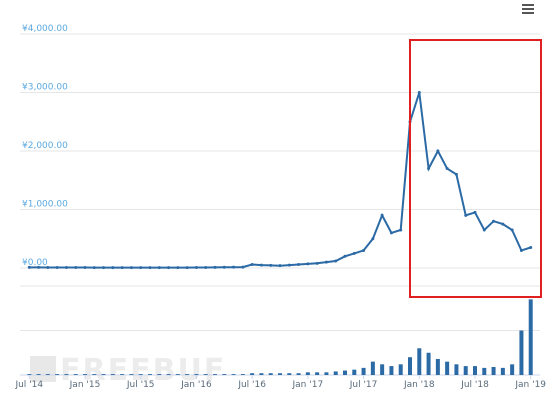 The height and width of the screenshot is (401, 554). I want to click on x-tick-label: Jul '14, so click(28, 385).